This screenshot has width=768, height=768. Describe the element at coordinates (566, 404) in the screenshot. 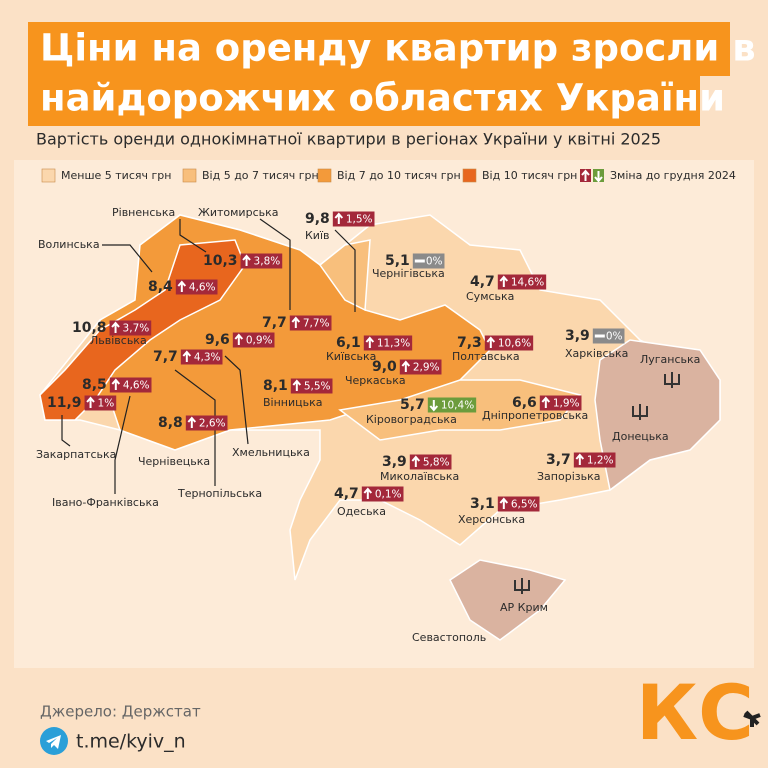

I see `change-label: 1,9%` at that location.